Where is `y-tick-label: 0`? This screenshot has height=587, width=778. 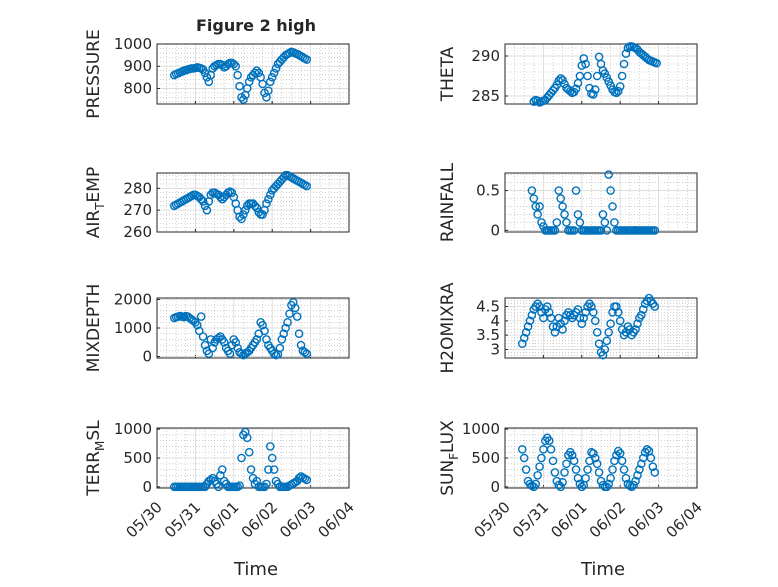 y-tick-label: 0 is located at coordinates (147, 357).